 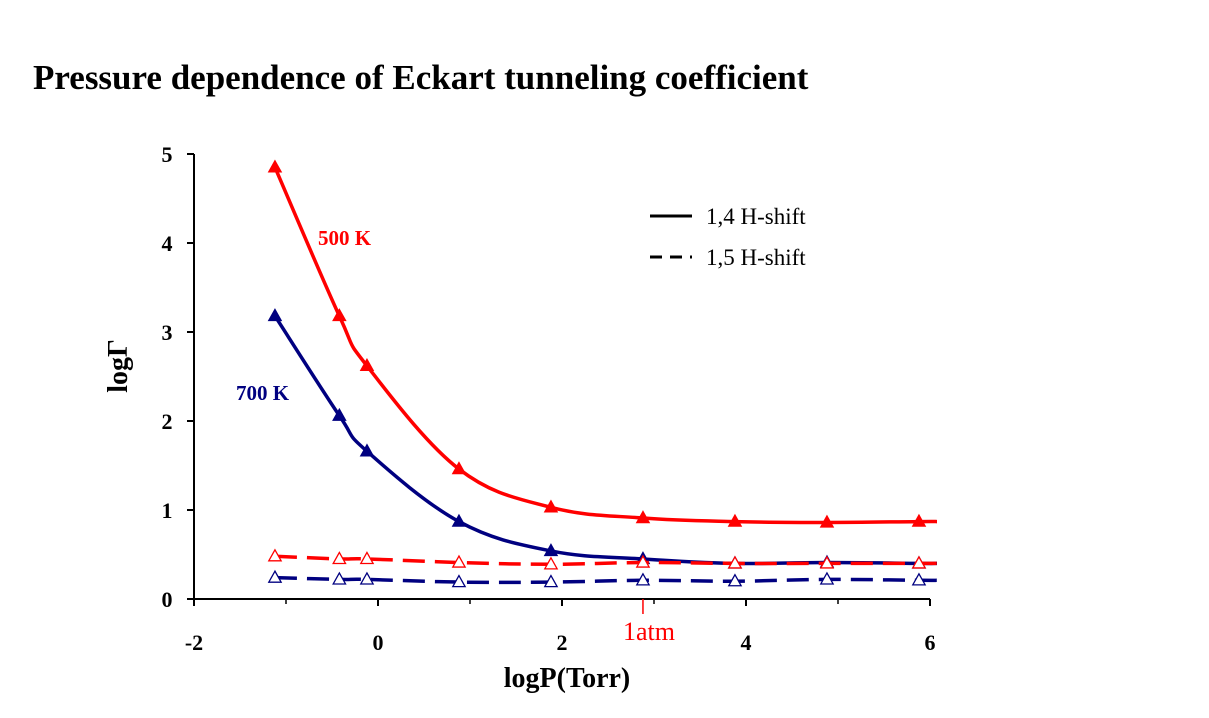 I want to click on series-red-dashed, so click(x=602, y=559).